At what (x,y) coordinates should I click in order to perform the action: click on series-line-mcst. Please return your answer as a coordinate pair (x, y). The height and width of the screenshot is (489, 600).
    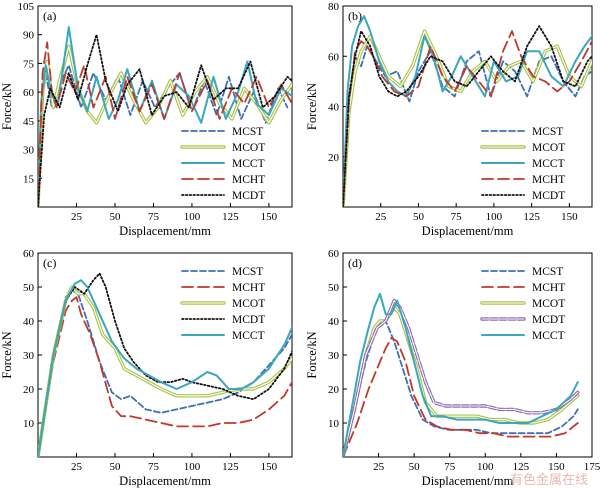
    Looking at the image, I should click on (461, 388).